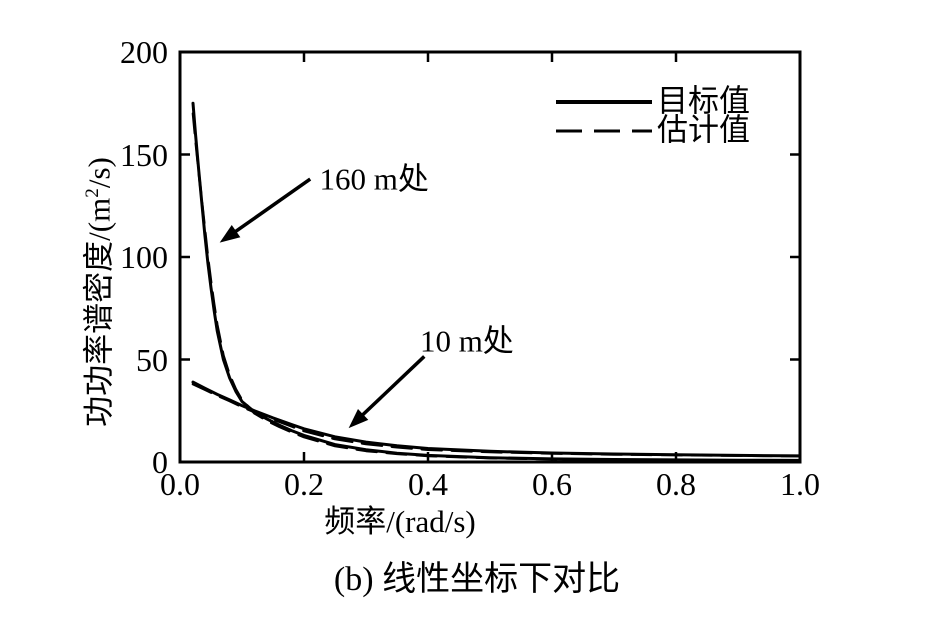 The image size is (936, 618). Describe the element at coordinates (703, 130) in the screenshot. I see `legend-label-estimate: 估计值` at that location.